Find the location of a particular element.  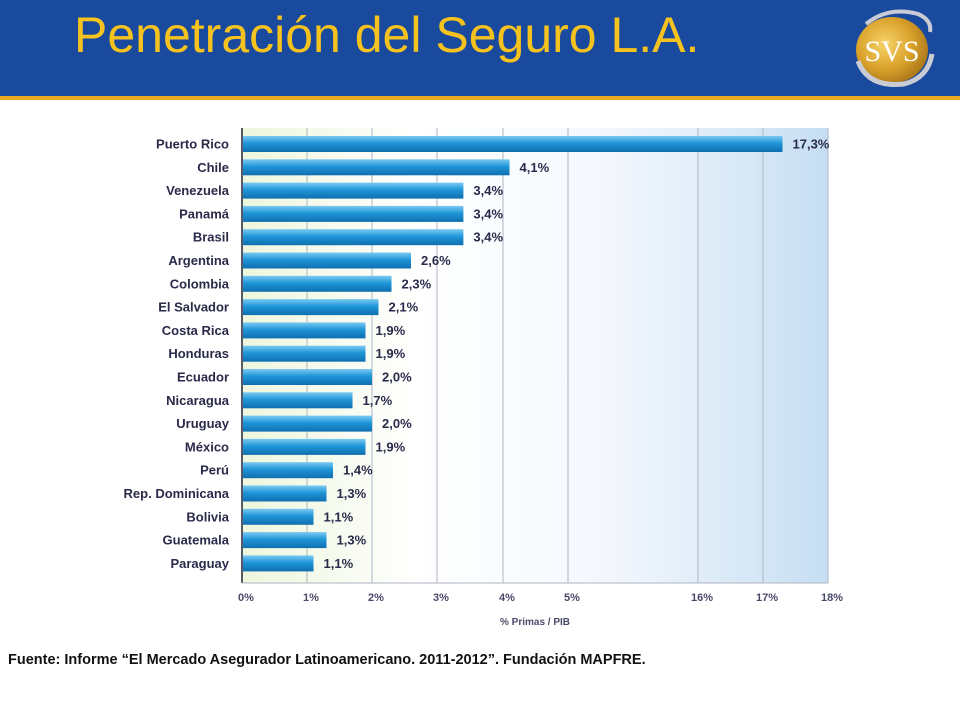

category-label: México is located at coordinates (207, 446).